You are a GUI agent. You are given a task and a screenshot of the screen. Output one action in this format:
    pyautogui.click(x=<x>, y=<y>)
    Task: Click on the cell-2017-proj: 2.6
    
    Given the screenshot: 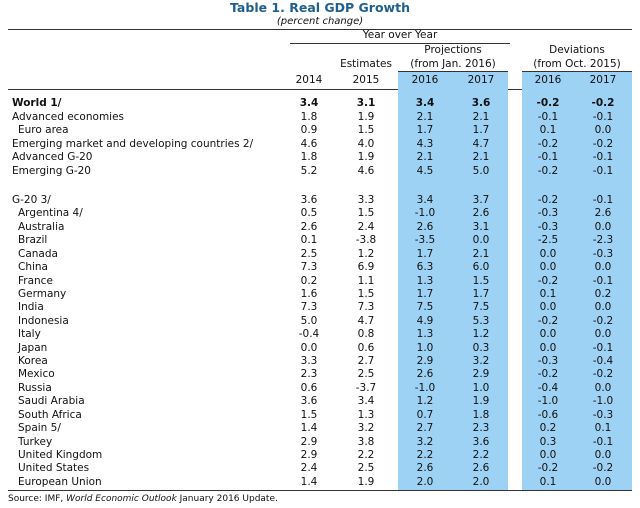 What is the action you would take?
    pyautogui.click(x=481, y=468)
    